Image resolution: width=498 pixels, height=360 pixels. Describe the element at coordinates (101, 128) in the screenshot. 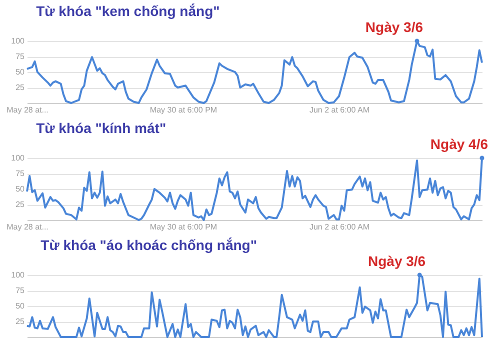

I see `chart-title: Từ khóa "kính mát"` at that location.